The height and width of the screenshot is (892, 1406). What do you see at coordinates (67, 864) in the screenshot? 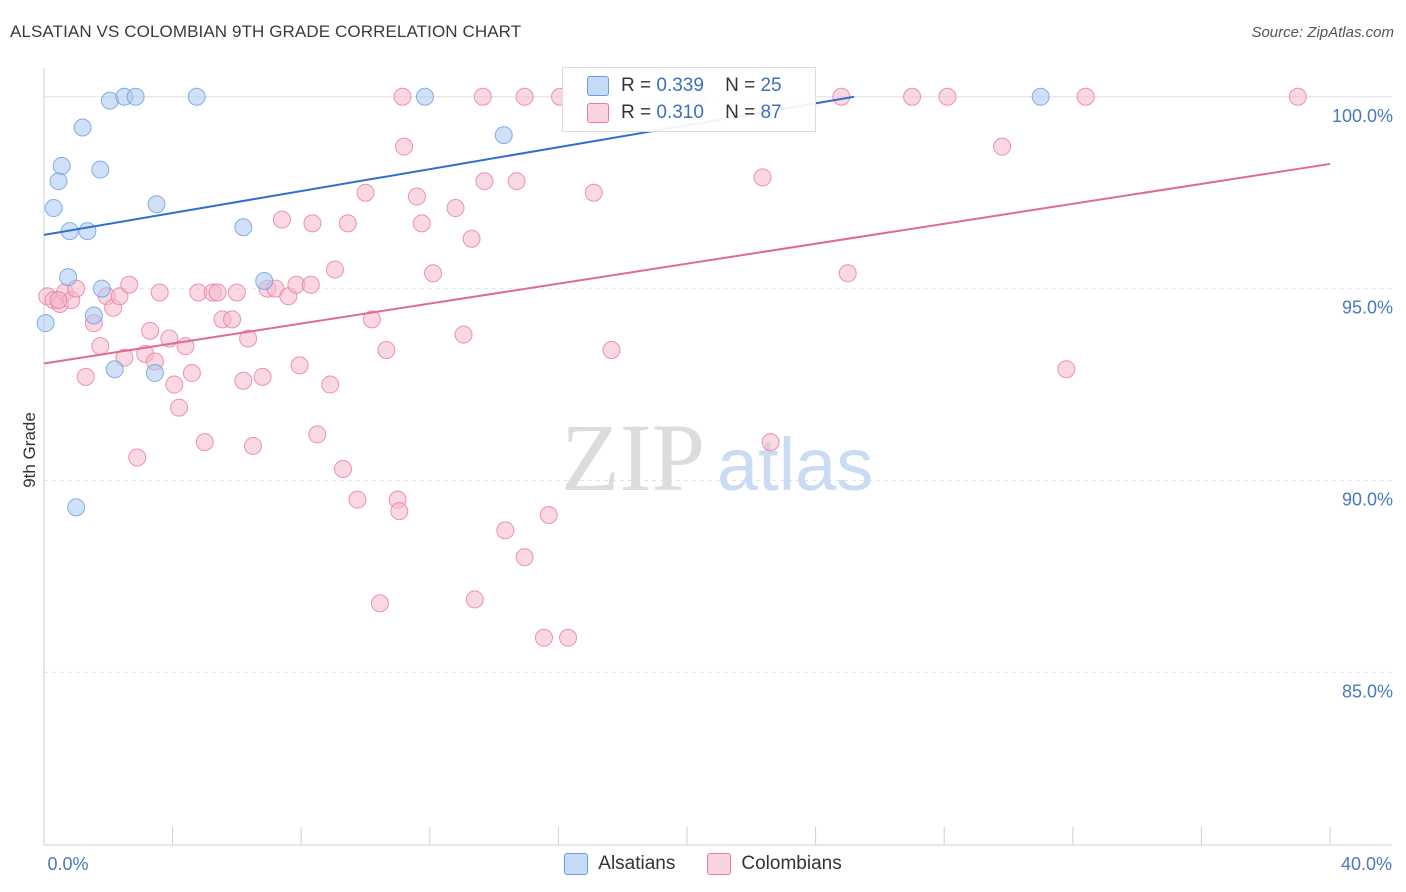
I see `x-tick-label: 0.0%` at bounding box center [67, 864].